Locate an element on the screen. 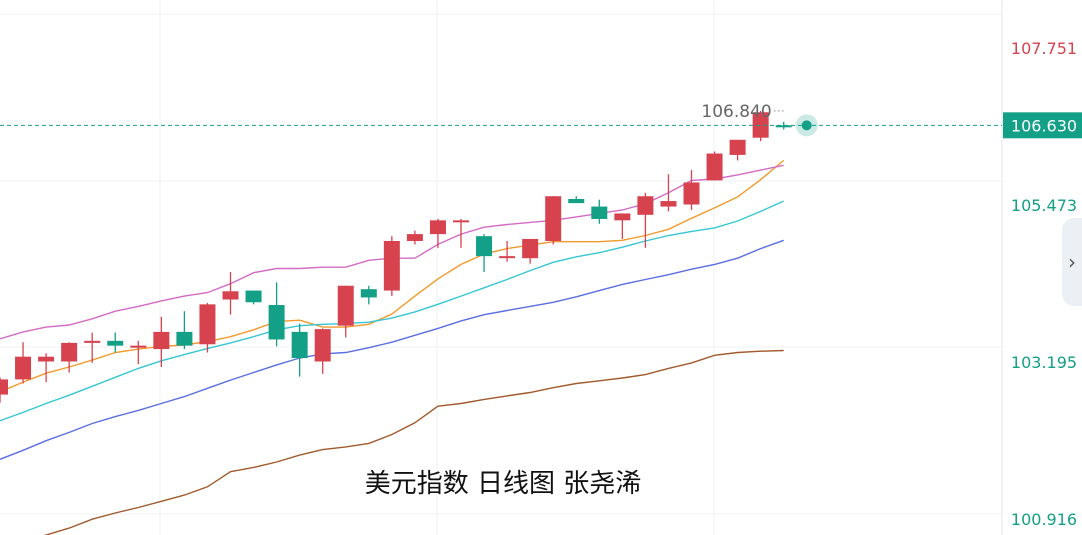 This screenshot has height=535, width=1082. high-price-label: 106.840 is located at coordinates (736, 112).